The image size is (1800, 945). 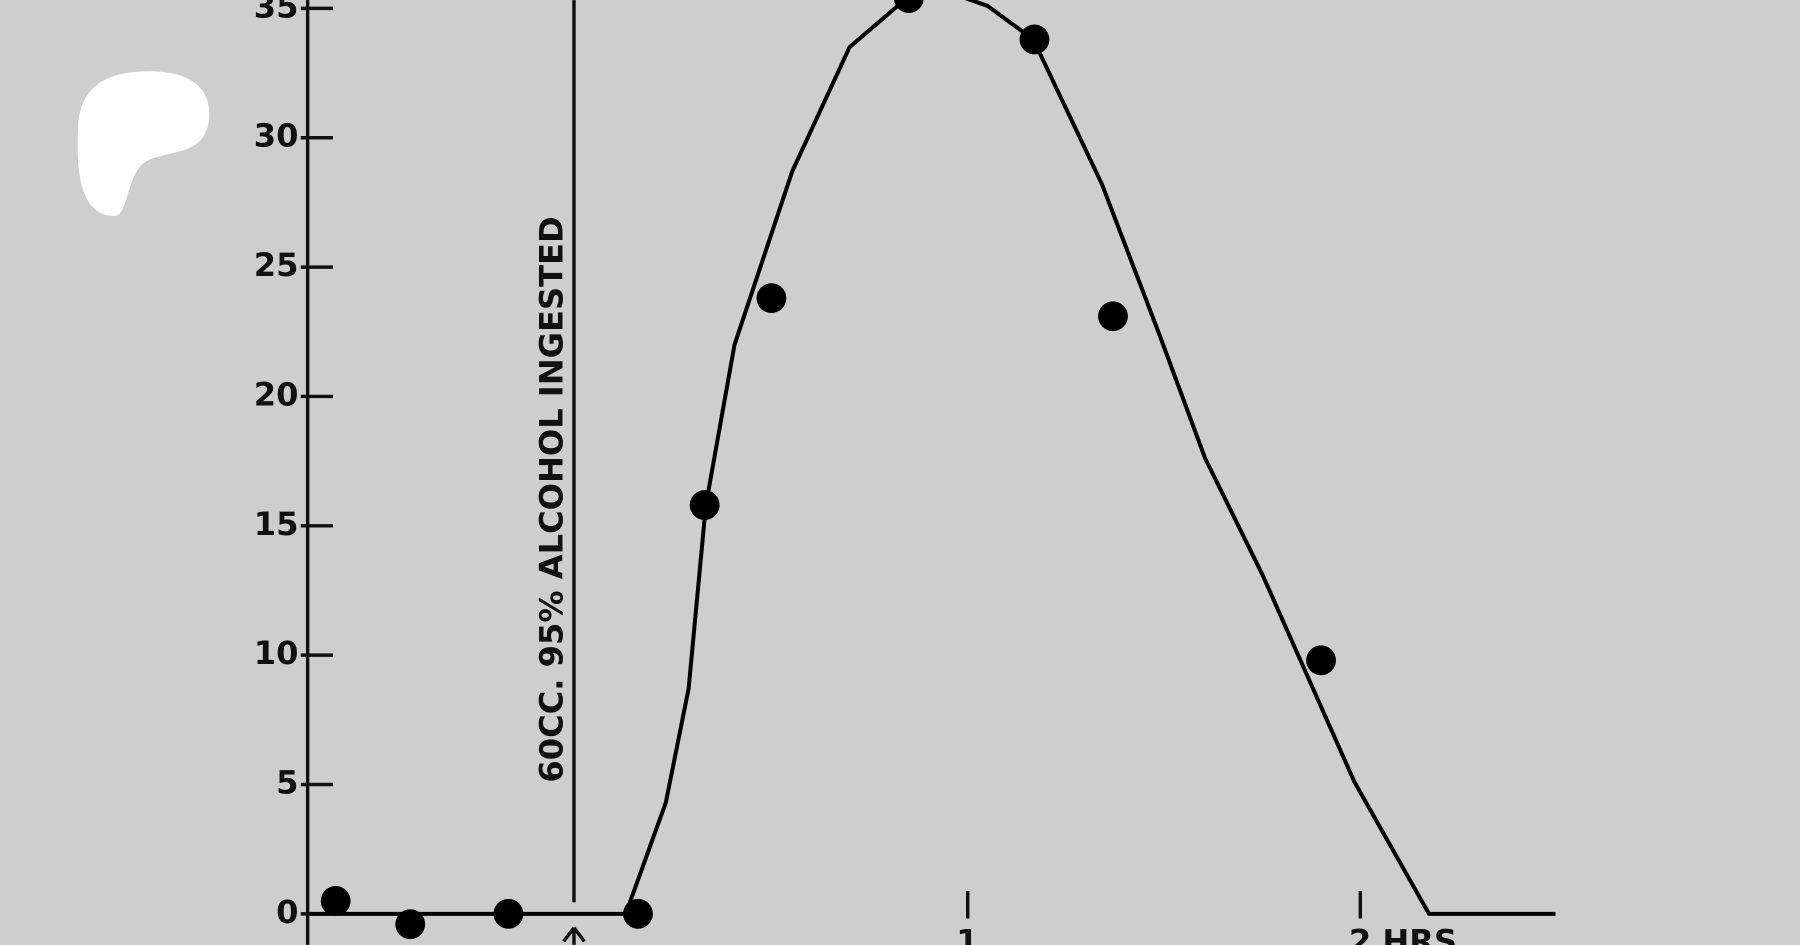 What do you see at coordinates (276, 12) in the screenshot?
I see `y-tick-label: 35` at bounding box center [276, 12].